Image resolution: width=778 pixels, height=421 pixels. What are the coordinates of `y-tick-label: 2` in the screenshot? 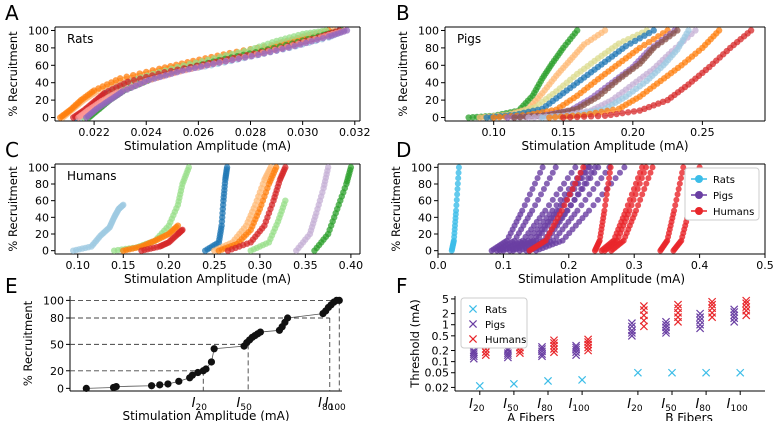 It's located at (445, 314).